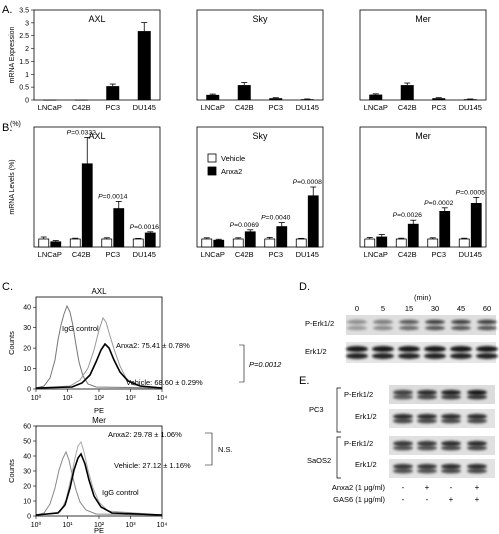 This screenshot has height=534, width=499. What do you see at coordinates (11, 343) in the screenshot?
I see `flow-axl-ylabel: Counts` at bounding box center [11, 343].